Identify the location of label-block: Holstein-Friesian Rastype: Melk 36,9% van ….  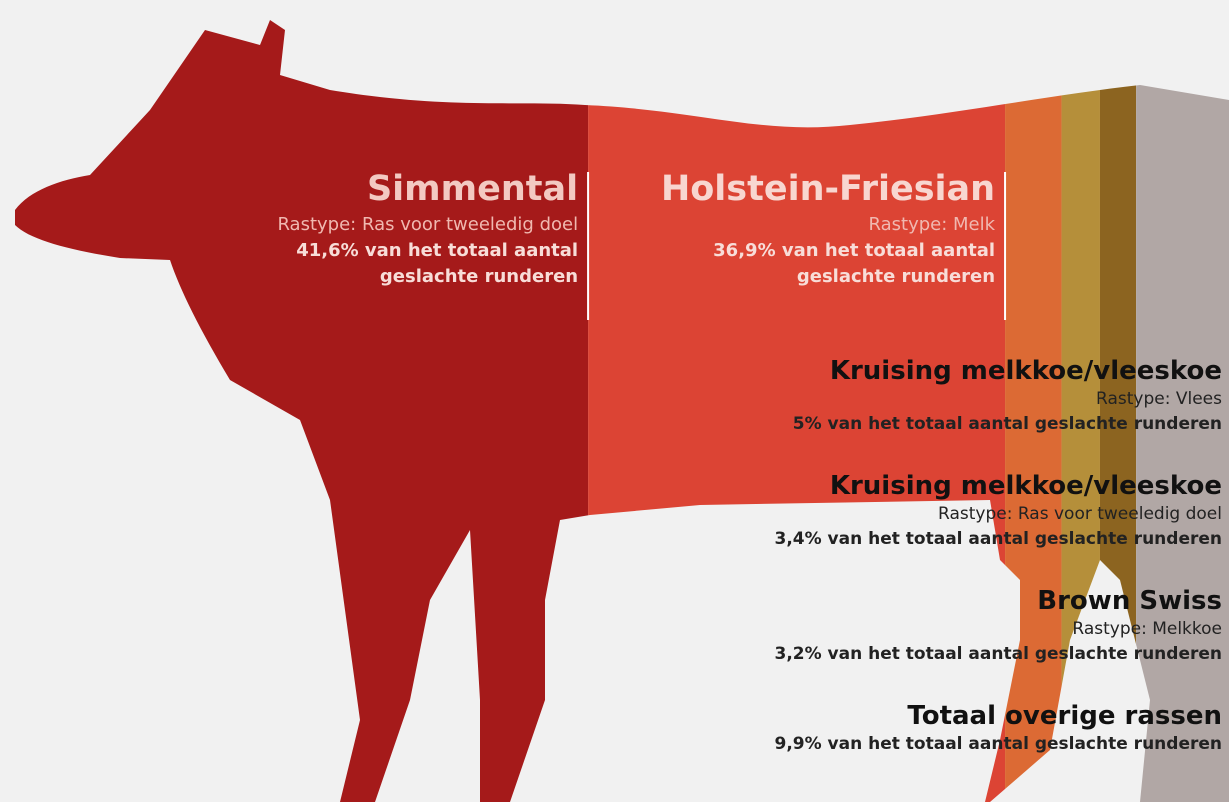
(815, 228).